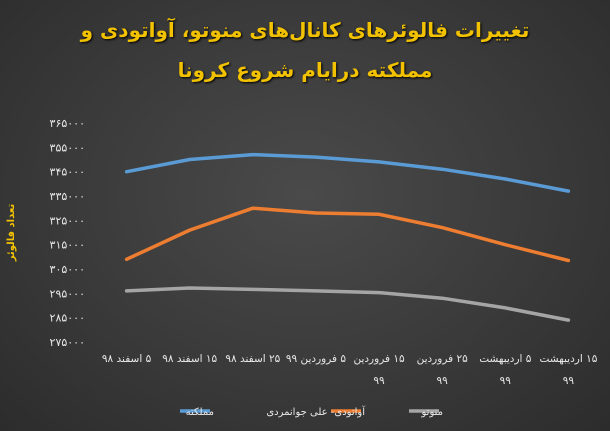  What do you see at coordinates (67, 220) in the screenshot?
I see `y-tick-label: ۳۲۵۰۰۰` at bounding box center [67, 220].